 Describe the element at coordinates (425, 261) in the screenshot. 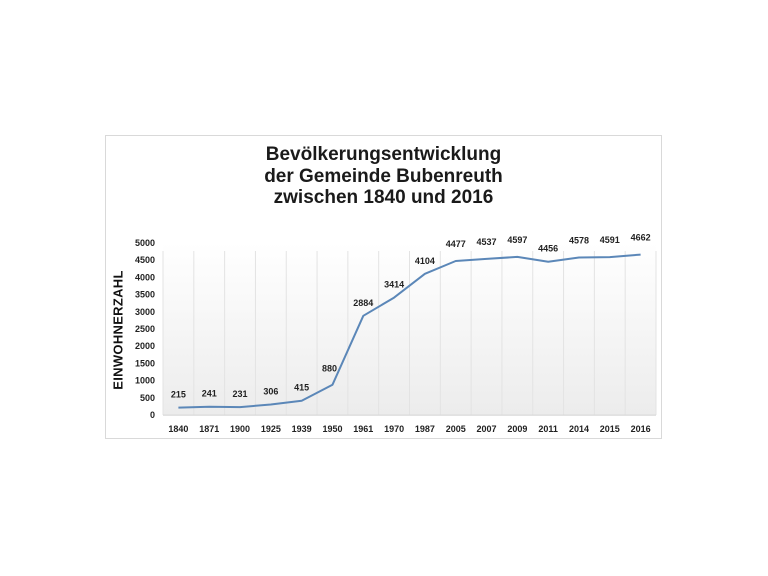

I see `data-label: 4104` at that location.